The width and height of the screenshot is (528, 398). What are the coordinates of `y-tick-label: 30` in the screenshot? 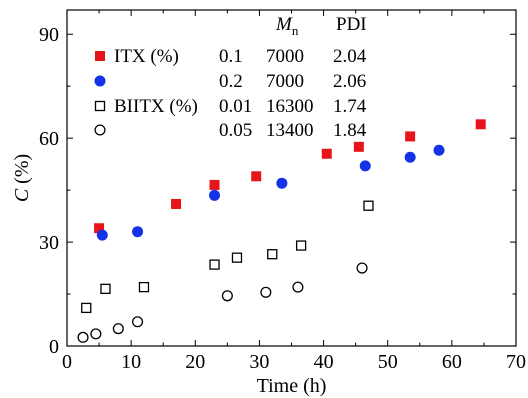 It's located at (49, 243).